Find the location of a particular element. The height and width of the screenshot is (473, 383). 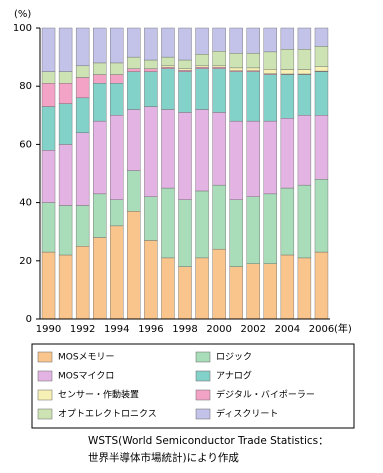

legend-label: デジタル・バイポーラー is located at coordinates (265, 395).